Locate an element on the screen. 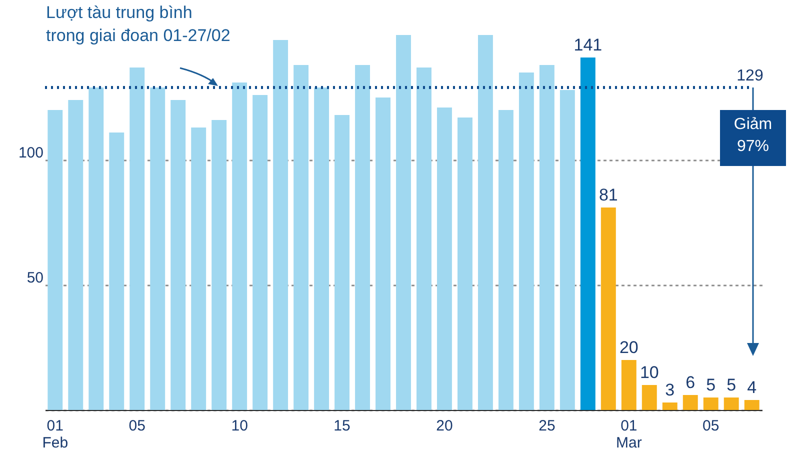  x-tick-label: 20 is located at coordinates (444, 426).